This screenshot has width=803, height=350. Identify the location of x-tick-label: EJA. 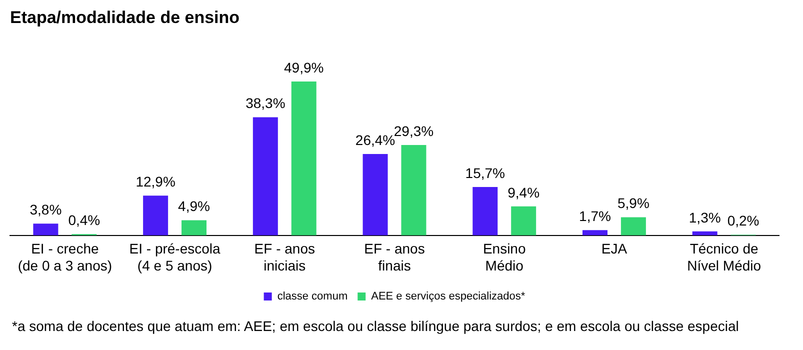
(614, 248).